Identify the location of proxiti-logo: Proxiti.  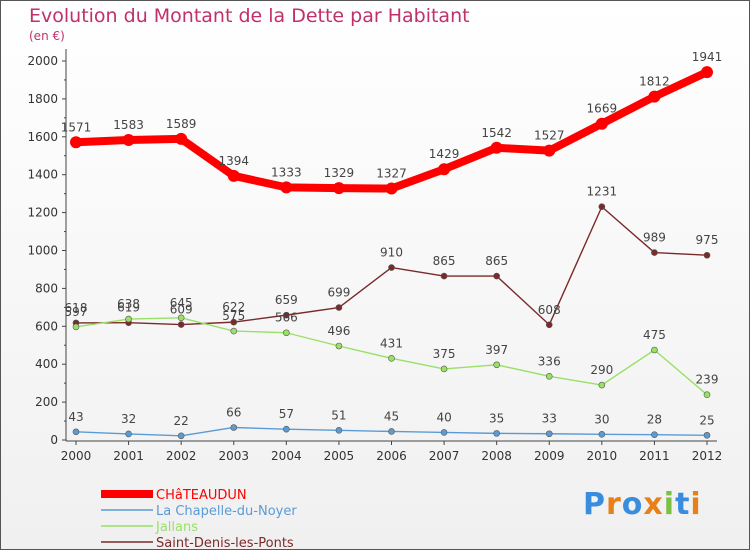
(642, 504).